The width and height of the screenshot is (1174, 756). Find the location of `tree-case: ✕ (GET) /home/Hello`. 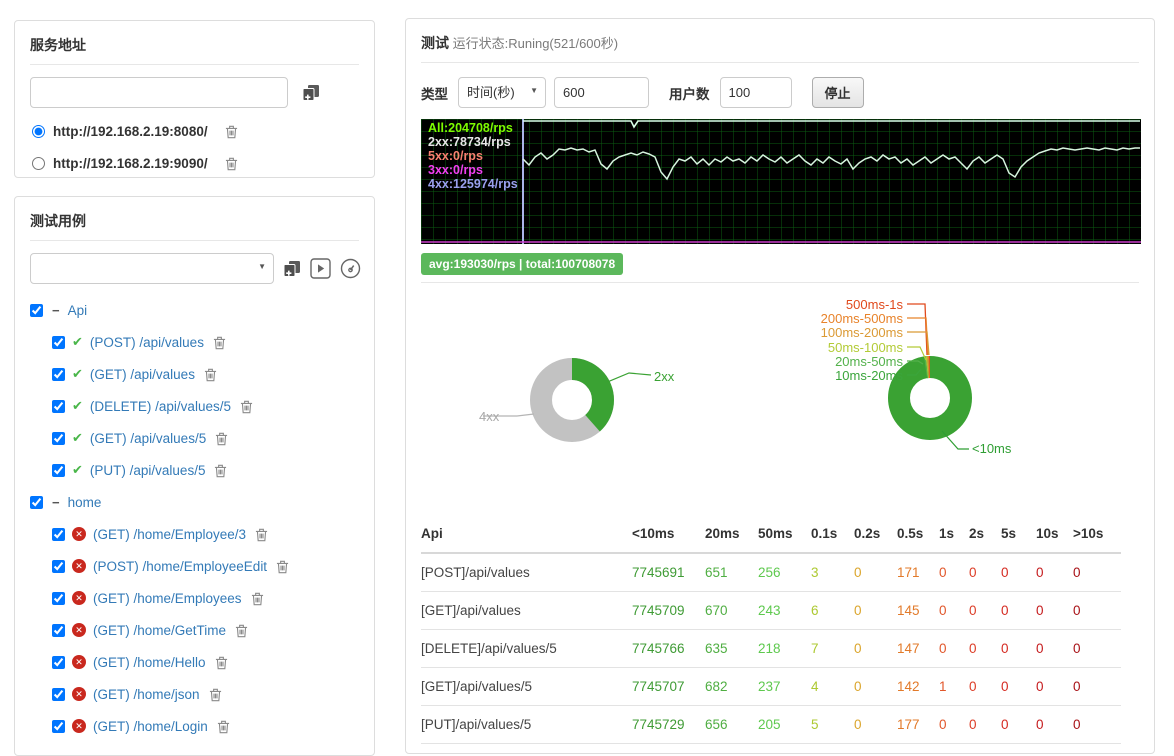

tree-case: ✕ (GET) /home/Hello is located at coordinates (205, 662).